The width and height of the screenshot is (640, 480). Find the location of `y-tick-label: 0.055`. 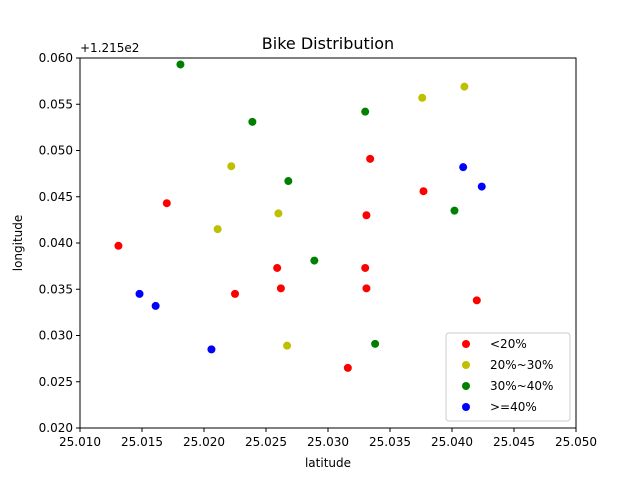

y-tick-label: 0.055 is located at coordinates (56, 104).